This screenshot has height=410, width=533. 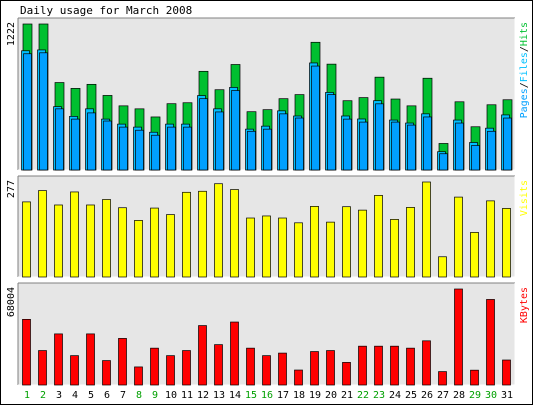 What do you see at coordinates (75, 395) in the screenshot?
I see `x-tick-label: 4` at bounding box center [75, 395].